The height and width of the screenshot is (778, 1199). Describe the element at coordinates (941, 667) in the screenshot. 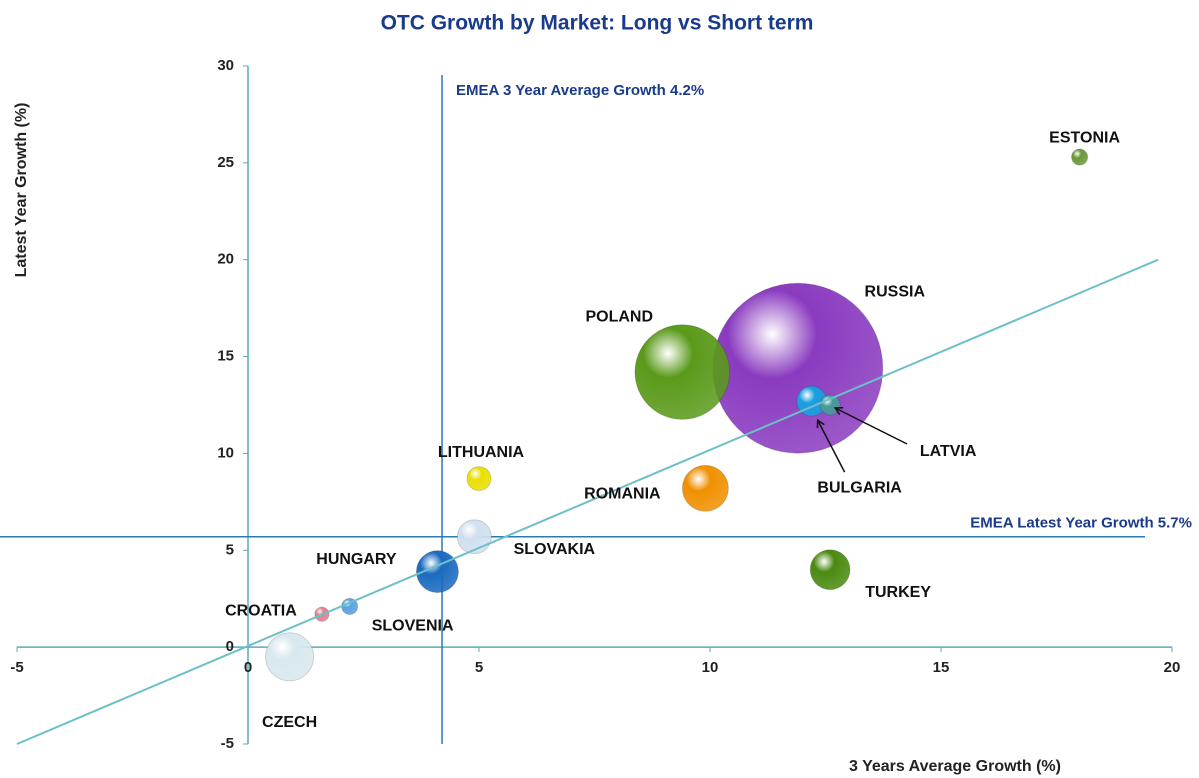

I see `x-tick-label: 15` at that location.